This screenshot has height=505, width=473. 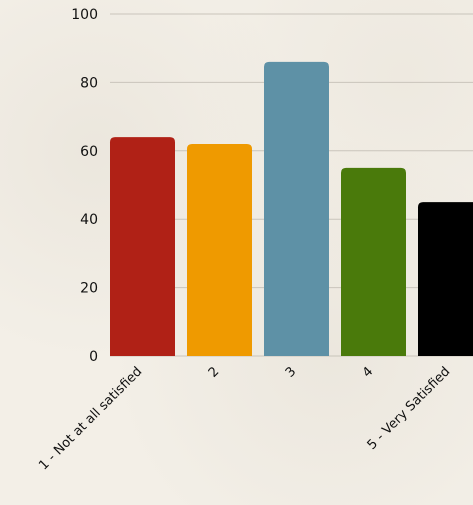 I want to click on y-tick-label: 60, so click(x=89, y=152).